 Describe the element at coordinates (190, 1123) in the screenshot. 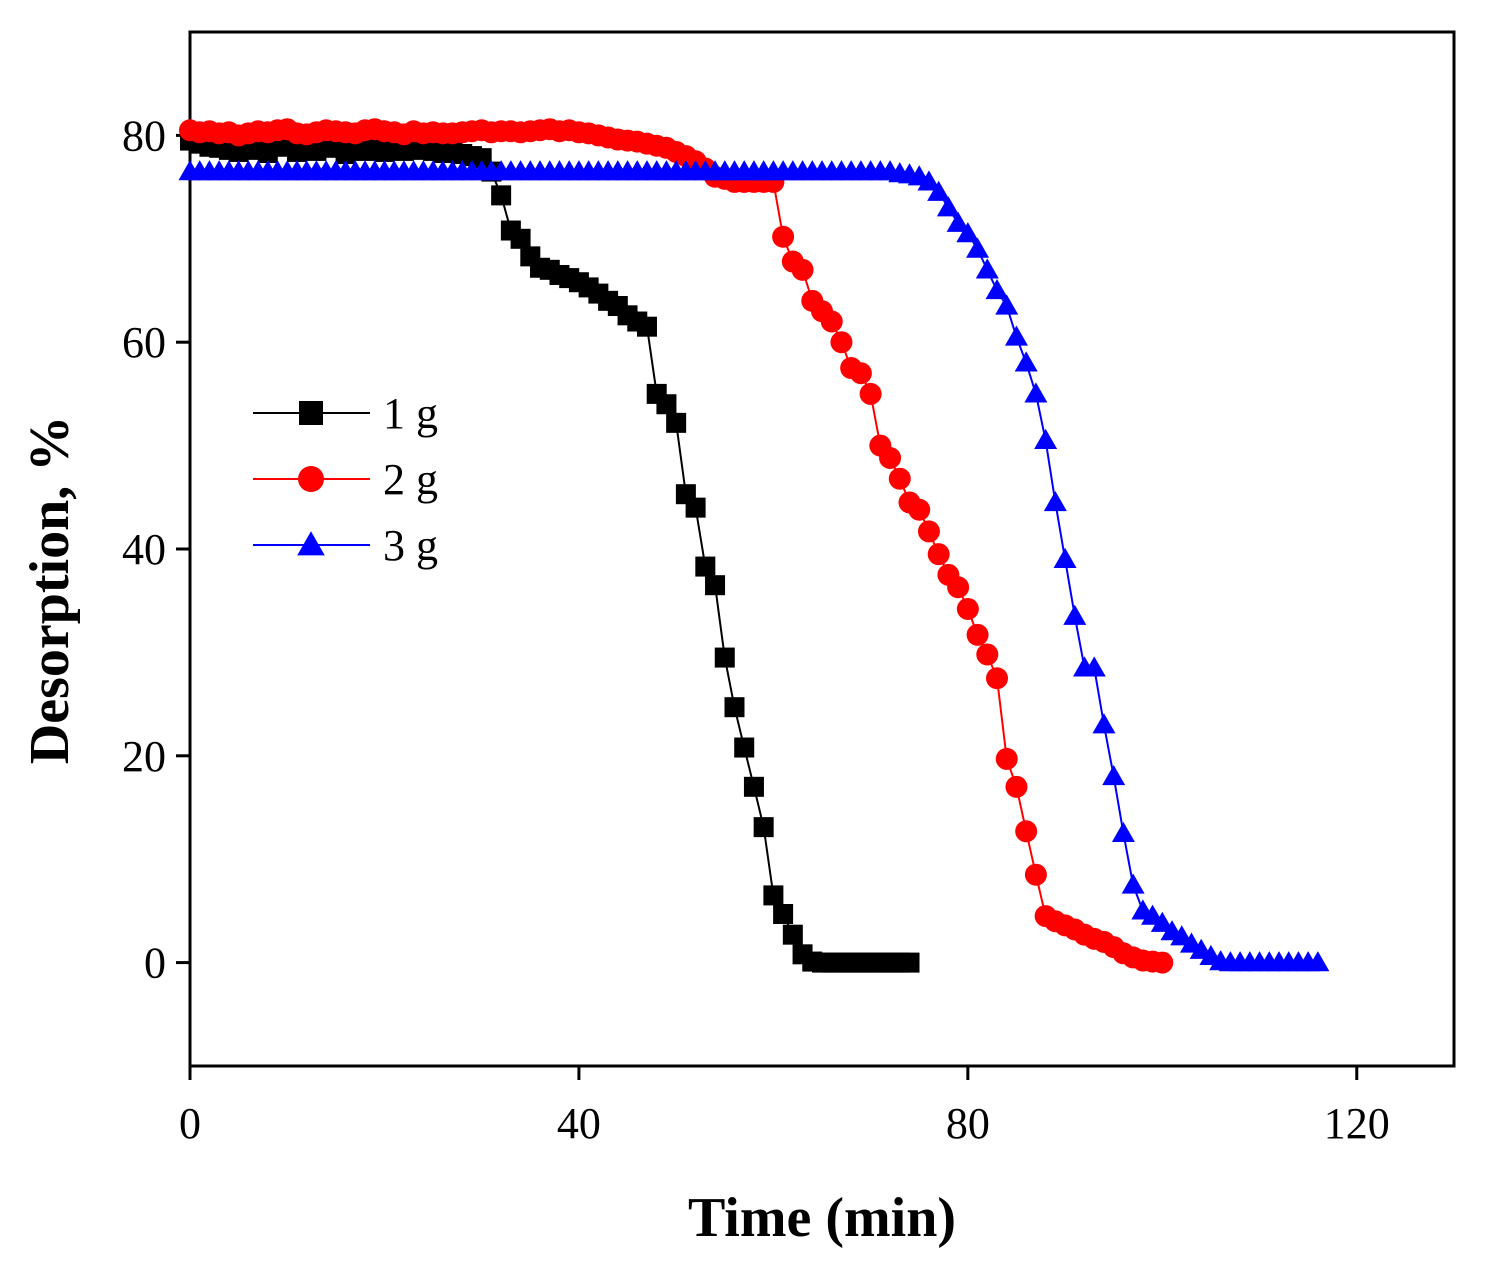

I see `x-tick-label: 0` at that location.